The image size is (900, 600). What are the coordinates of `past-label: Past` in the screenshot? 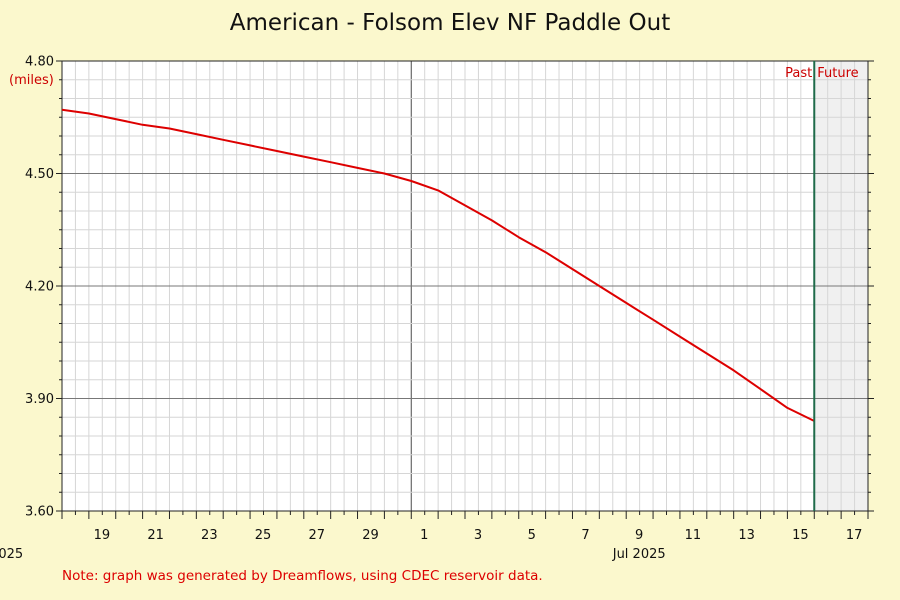 It's located at (798, 73).